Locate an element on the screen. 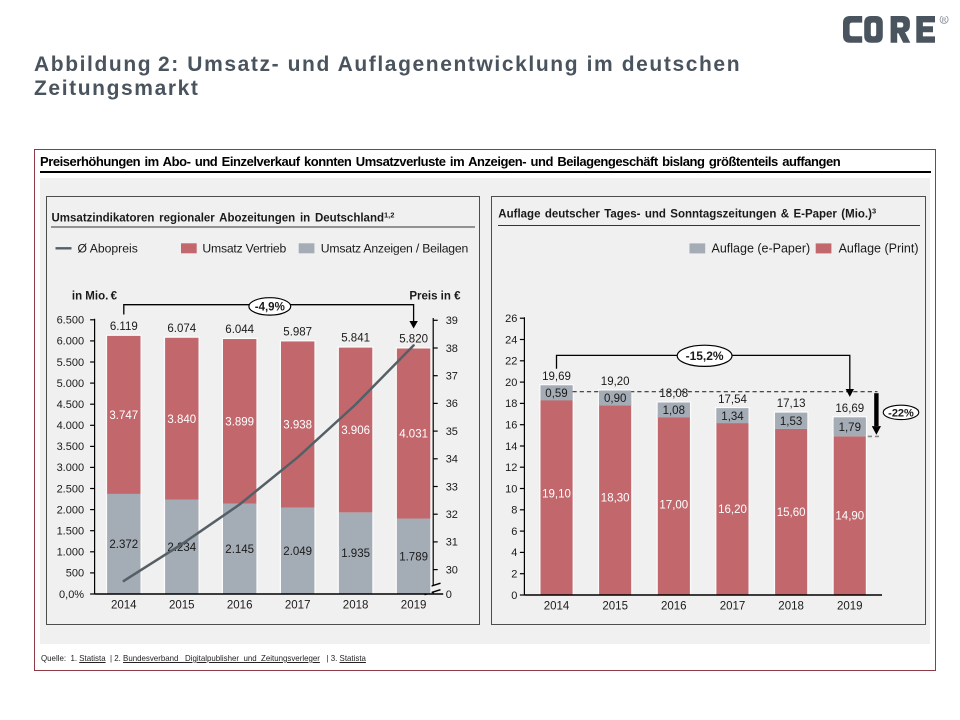 This screenshot has width=960, height=720. svg-text: Umsatz Anzeigen / Beilagen is located at coordinates (394, 249).